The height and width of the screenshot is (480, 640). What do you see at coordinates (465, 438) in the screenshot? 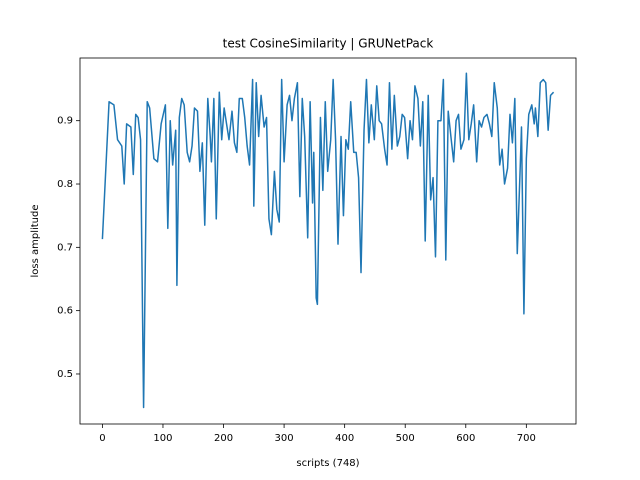
I see `x-tick-label: 600` at bounding box center [465, 438].